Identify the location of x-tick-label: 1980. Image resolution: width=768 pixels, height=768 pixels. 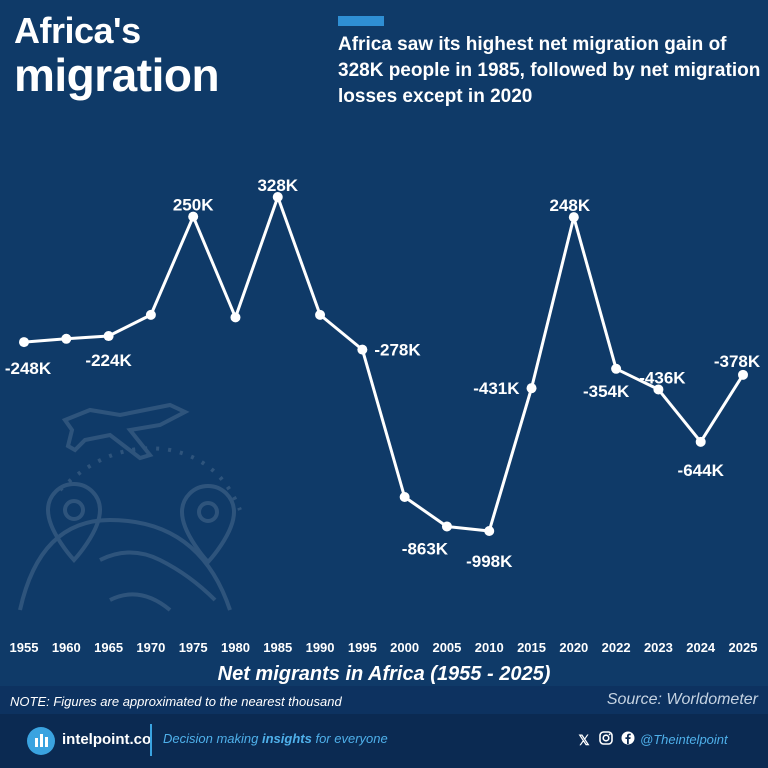
(235, 647).